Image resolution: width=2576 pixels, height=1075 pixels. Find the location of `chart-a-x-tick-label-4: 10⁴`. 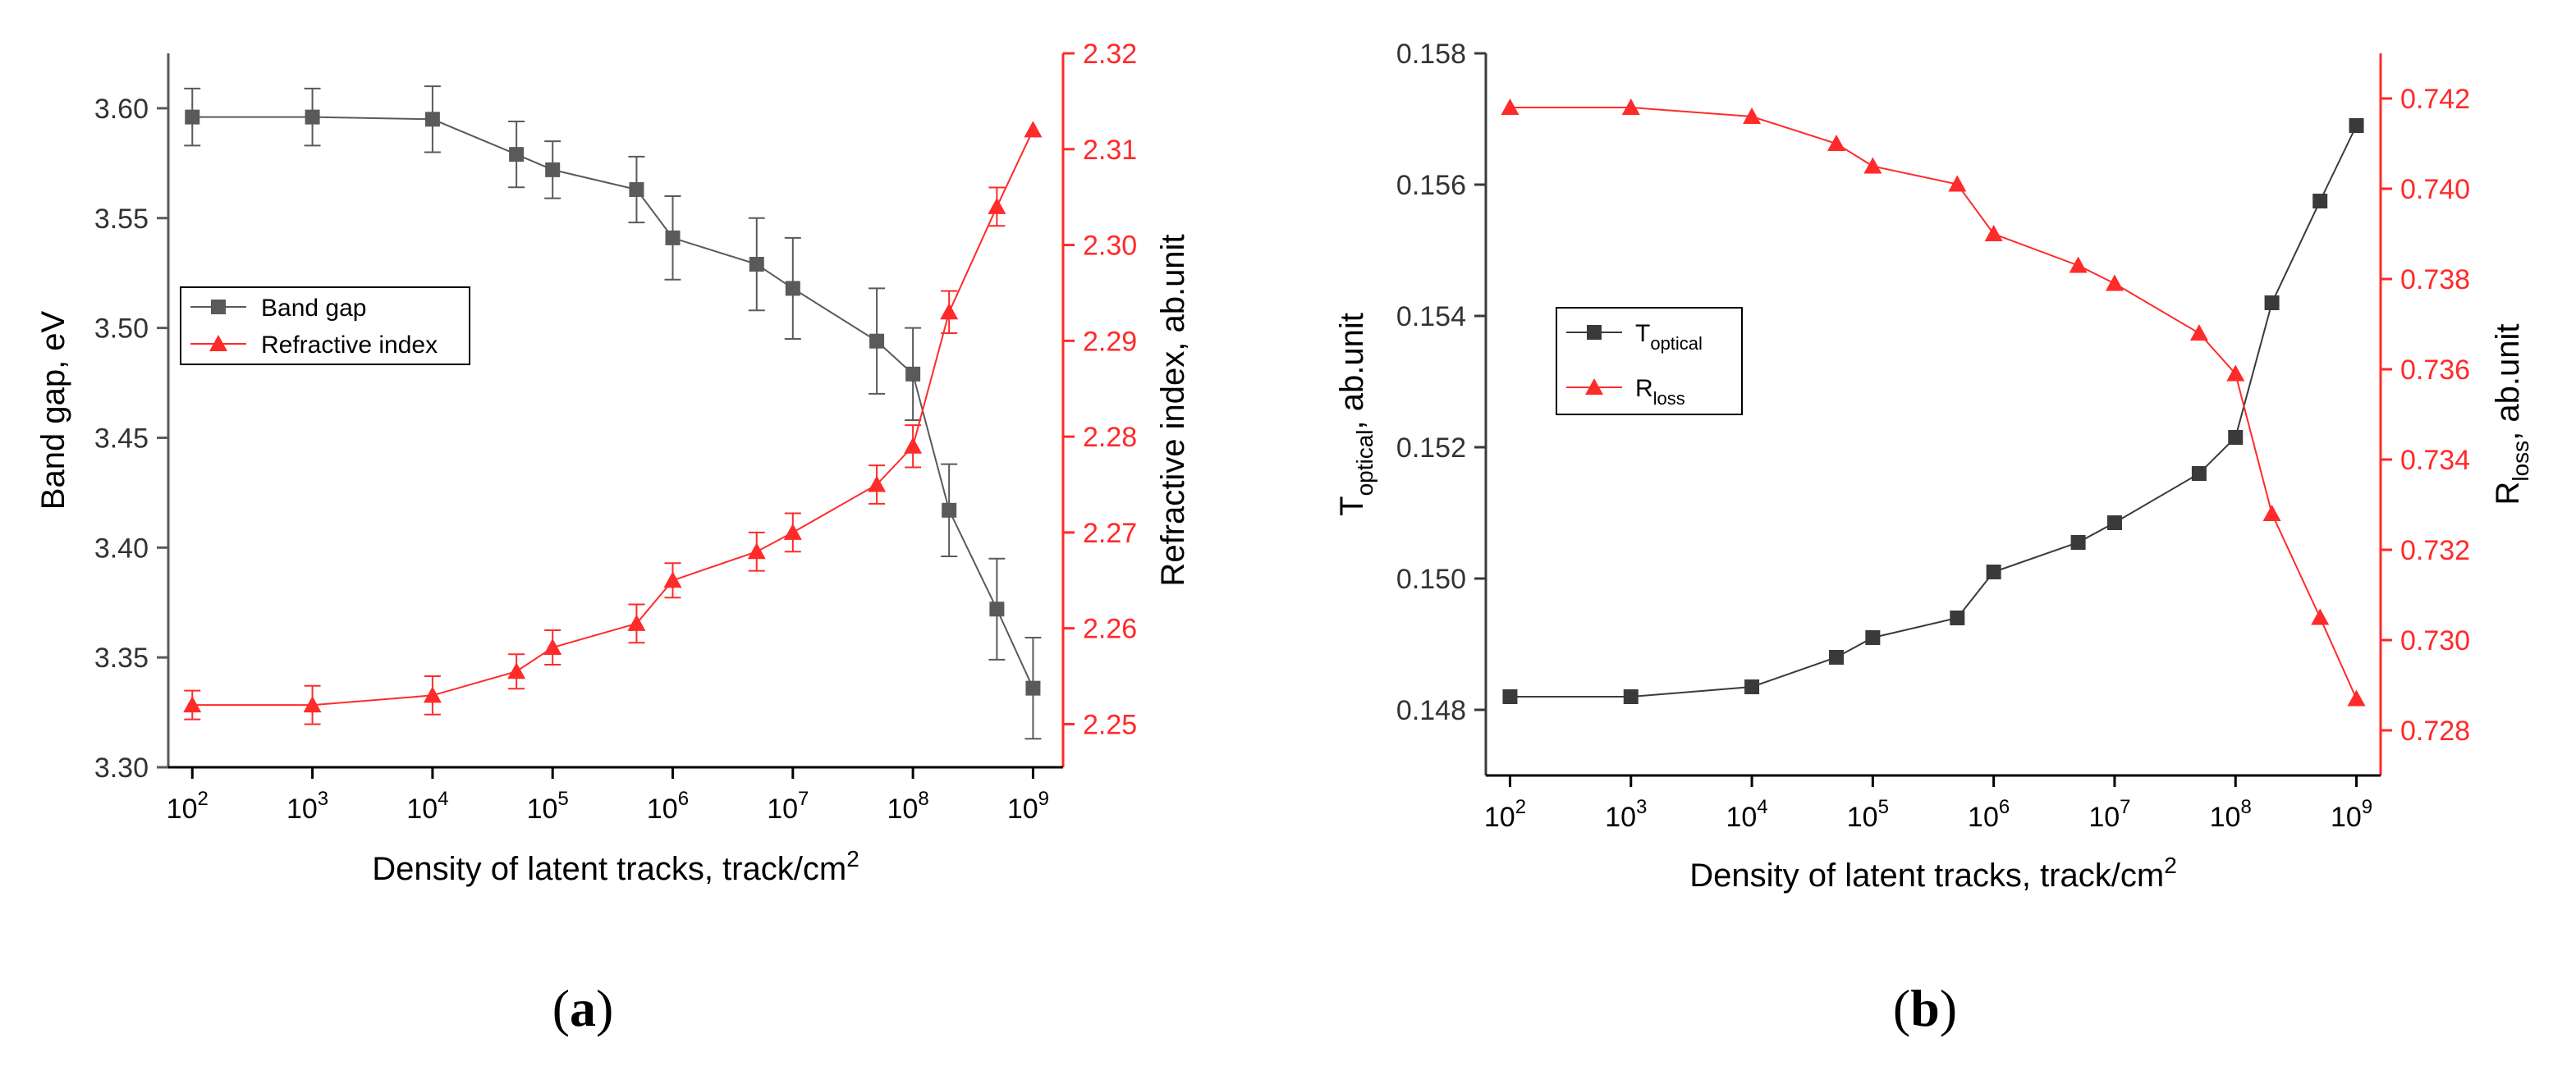

chart-a-x-tick-label-4: 10⁴ is located at coordinates (427, 806).